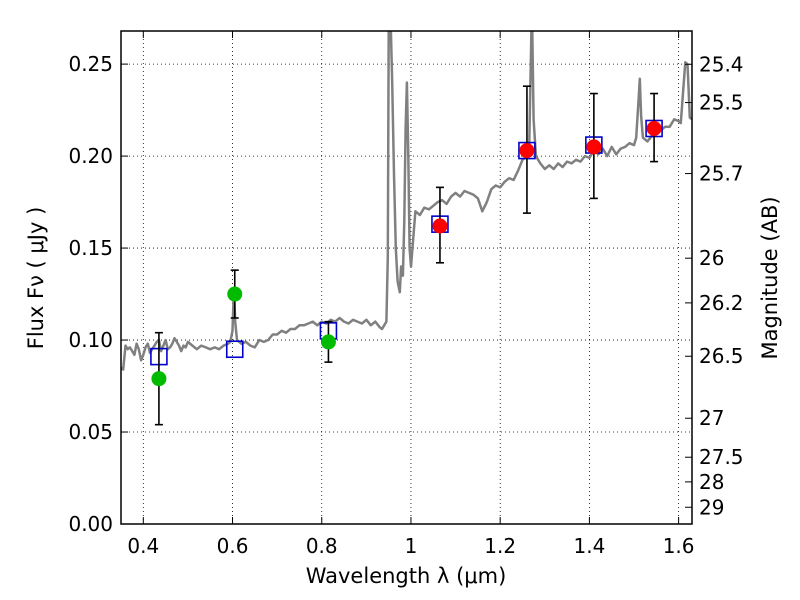 Image resolution: width=800 pixels, height=600 pixels. What do you see at coordinates (721, 103) in the screenshot?
I see `y2-tick-label: 25.5` at bounding box center [721, 103].